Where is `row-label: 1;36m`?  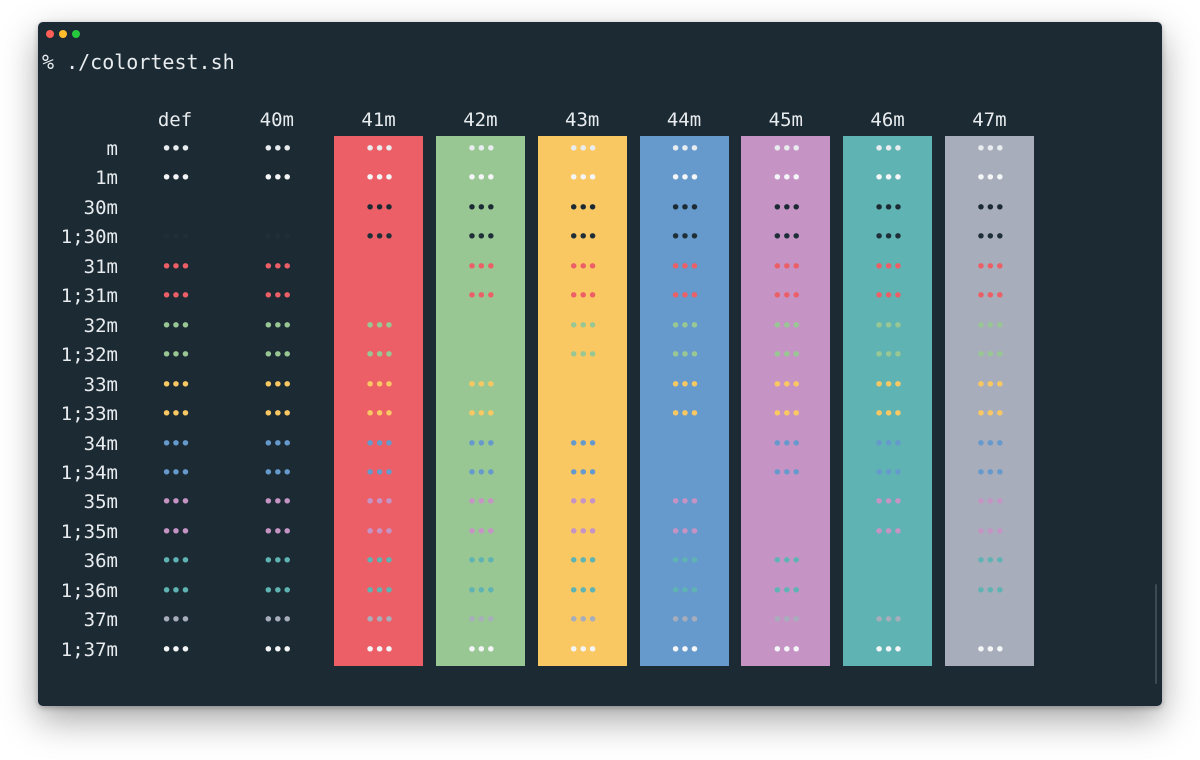 row-label: 1;36m is located at coordinates (89, 590).